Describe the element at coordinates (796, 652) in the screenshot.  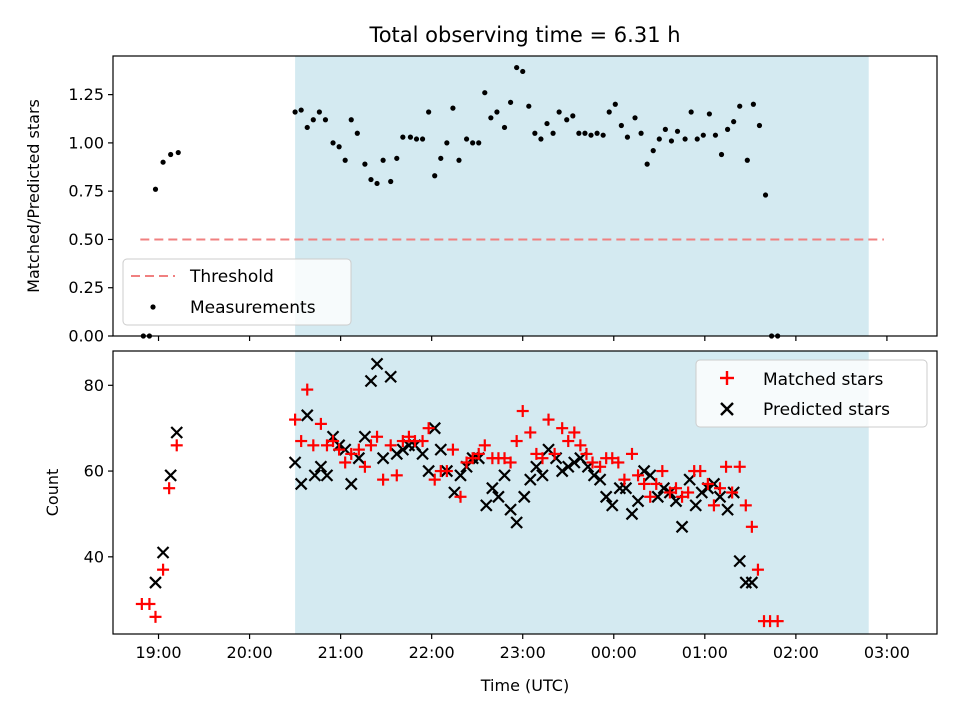
I see `x-tick-label: 02:00` at that location.